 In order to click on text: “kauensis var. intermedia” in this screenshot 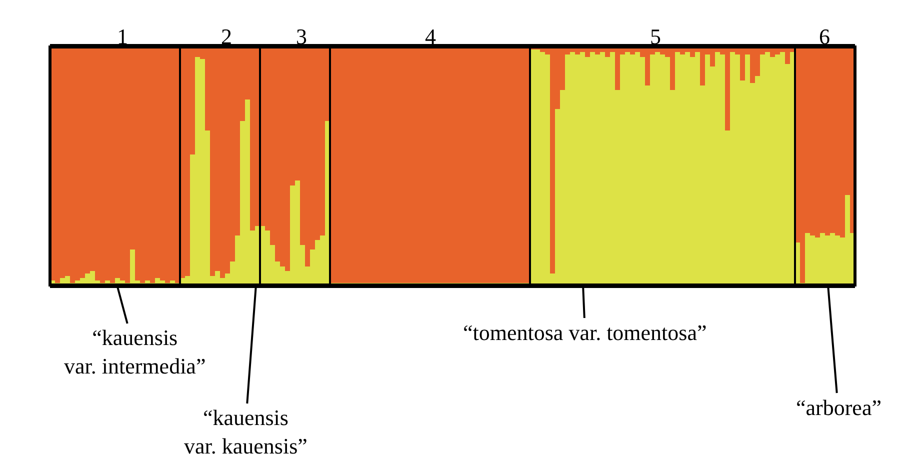, I will do `click(135, 352)`.